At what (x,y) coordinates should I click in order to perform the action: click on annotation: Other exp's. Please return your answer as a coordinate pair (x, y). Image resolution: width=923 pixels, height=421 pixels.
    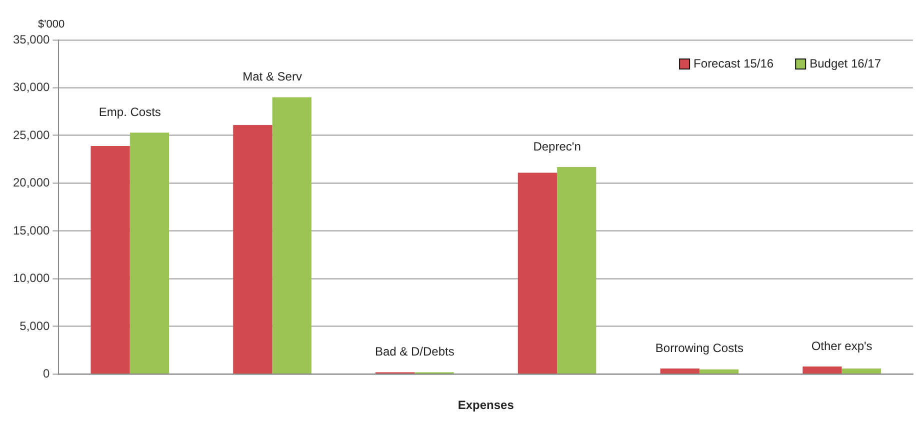
    Looking at the image, I should click on (841, 345).